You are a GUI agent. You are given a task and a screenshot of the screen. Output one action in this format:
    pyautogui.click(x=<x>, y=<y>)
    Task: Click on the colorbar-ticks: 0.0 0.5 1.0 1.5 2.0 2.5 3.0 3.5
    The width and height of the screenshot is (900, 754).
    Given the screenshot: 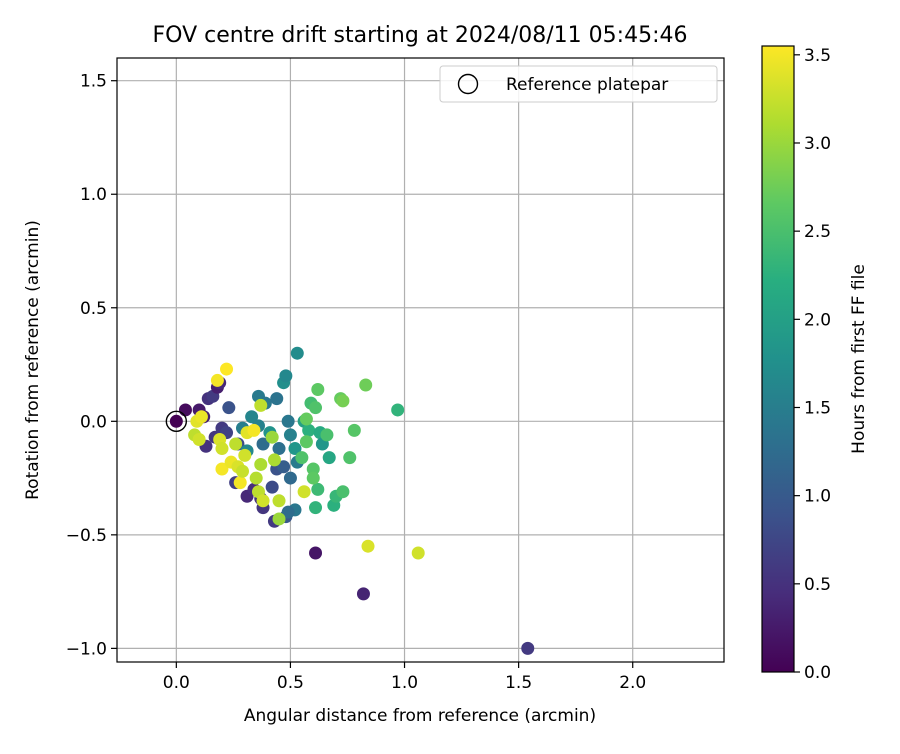 What is the action you would take?
    pyautogui.click(x=812, y=364)
    